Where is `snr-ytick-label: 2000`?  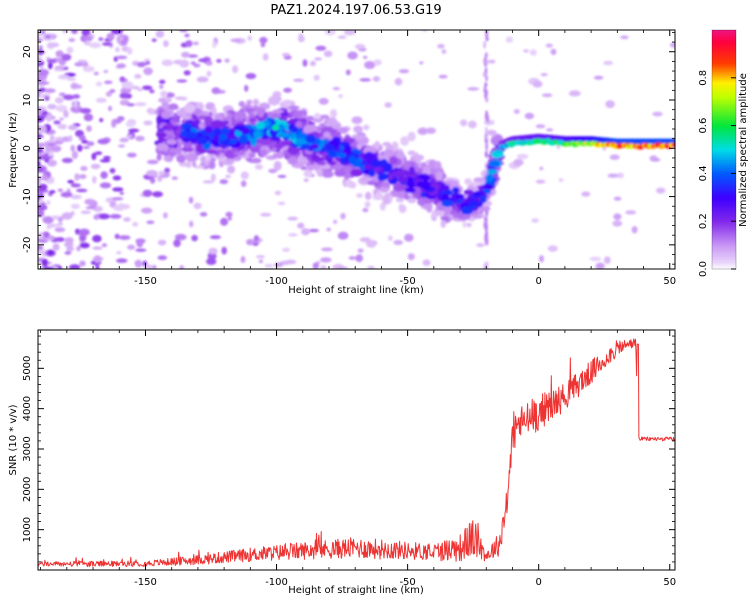
snr-ytick-label: 2000 is located at coordinates (27, 489).